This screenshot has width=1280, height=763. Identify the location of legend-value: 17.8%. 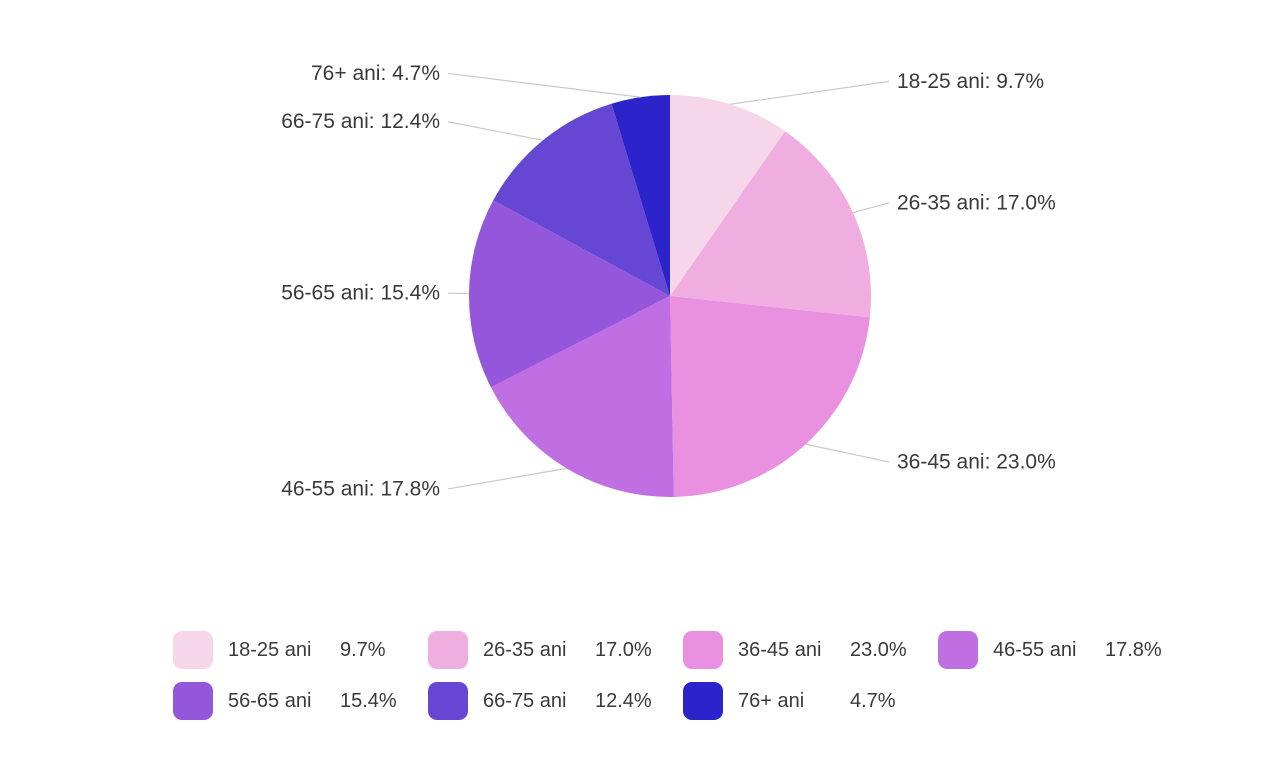
(1133, 649).